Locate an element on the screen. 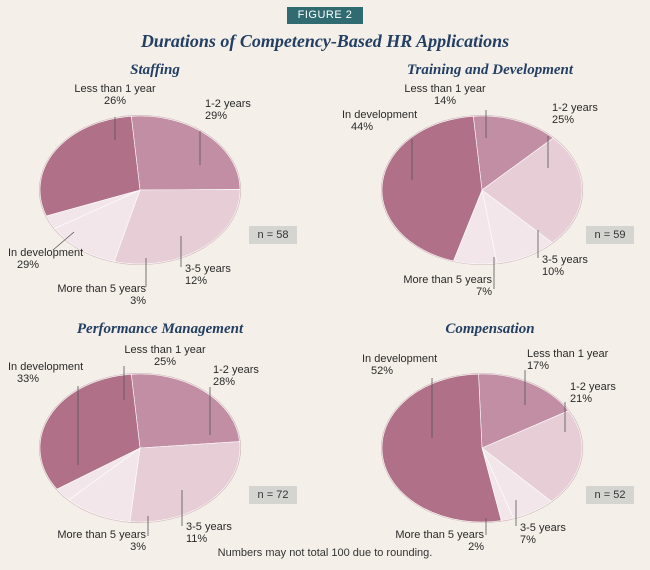  chart-title-staffing: Staffing is located at coordinates (155, 70).